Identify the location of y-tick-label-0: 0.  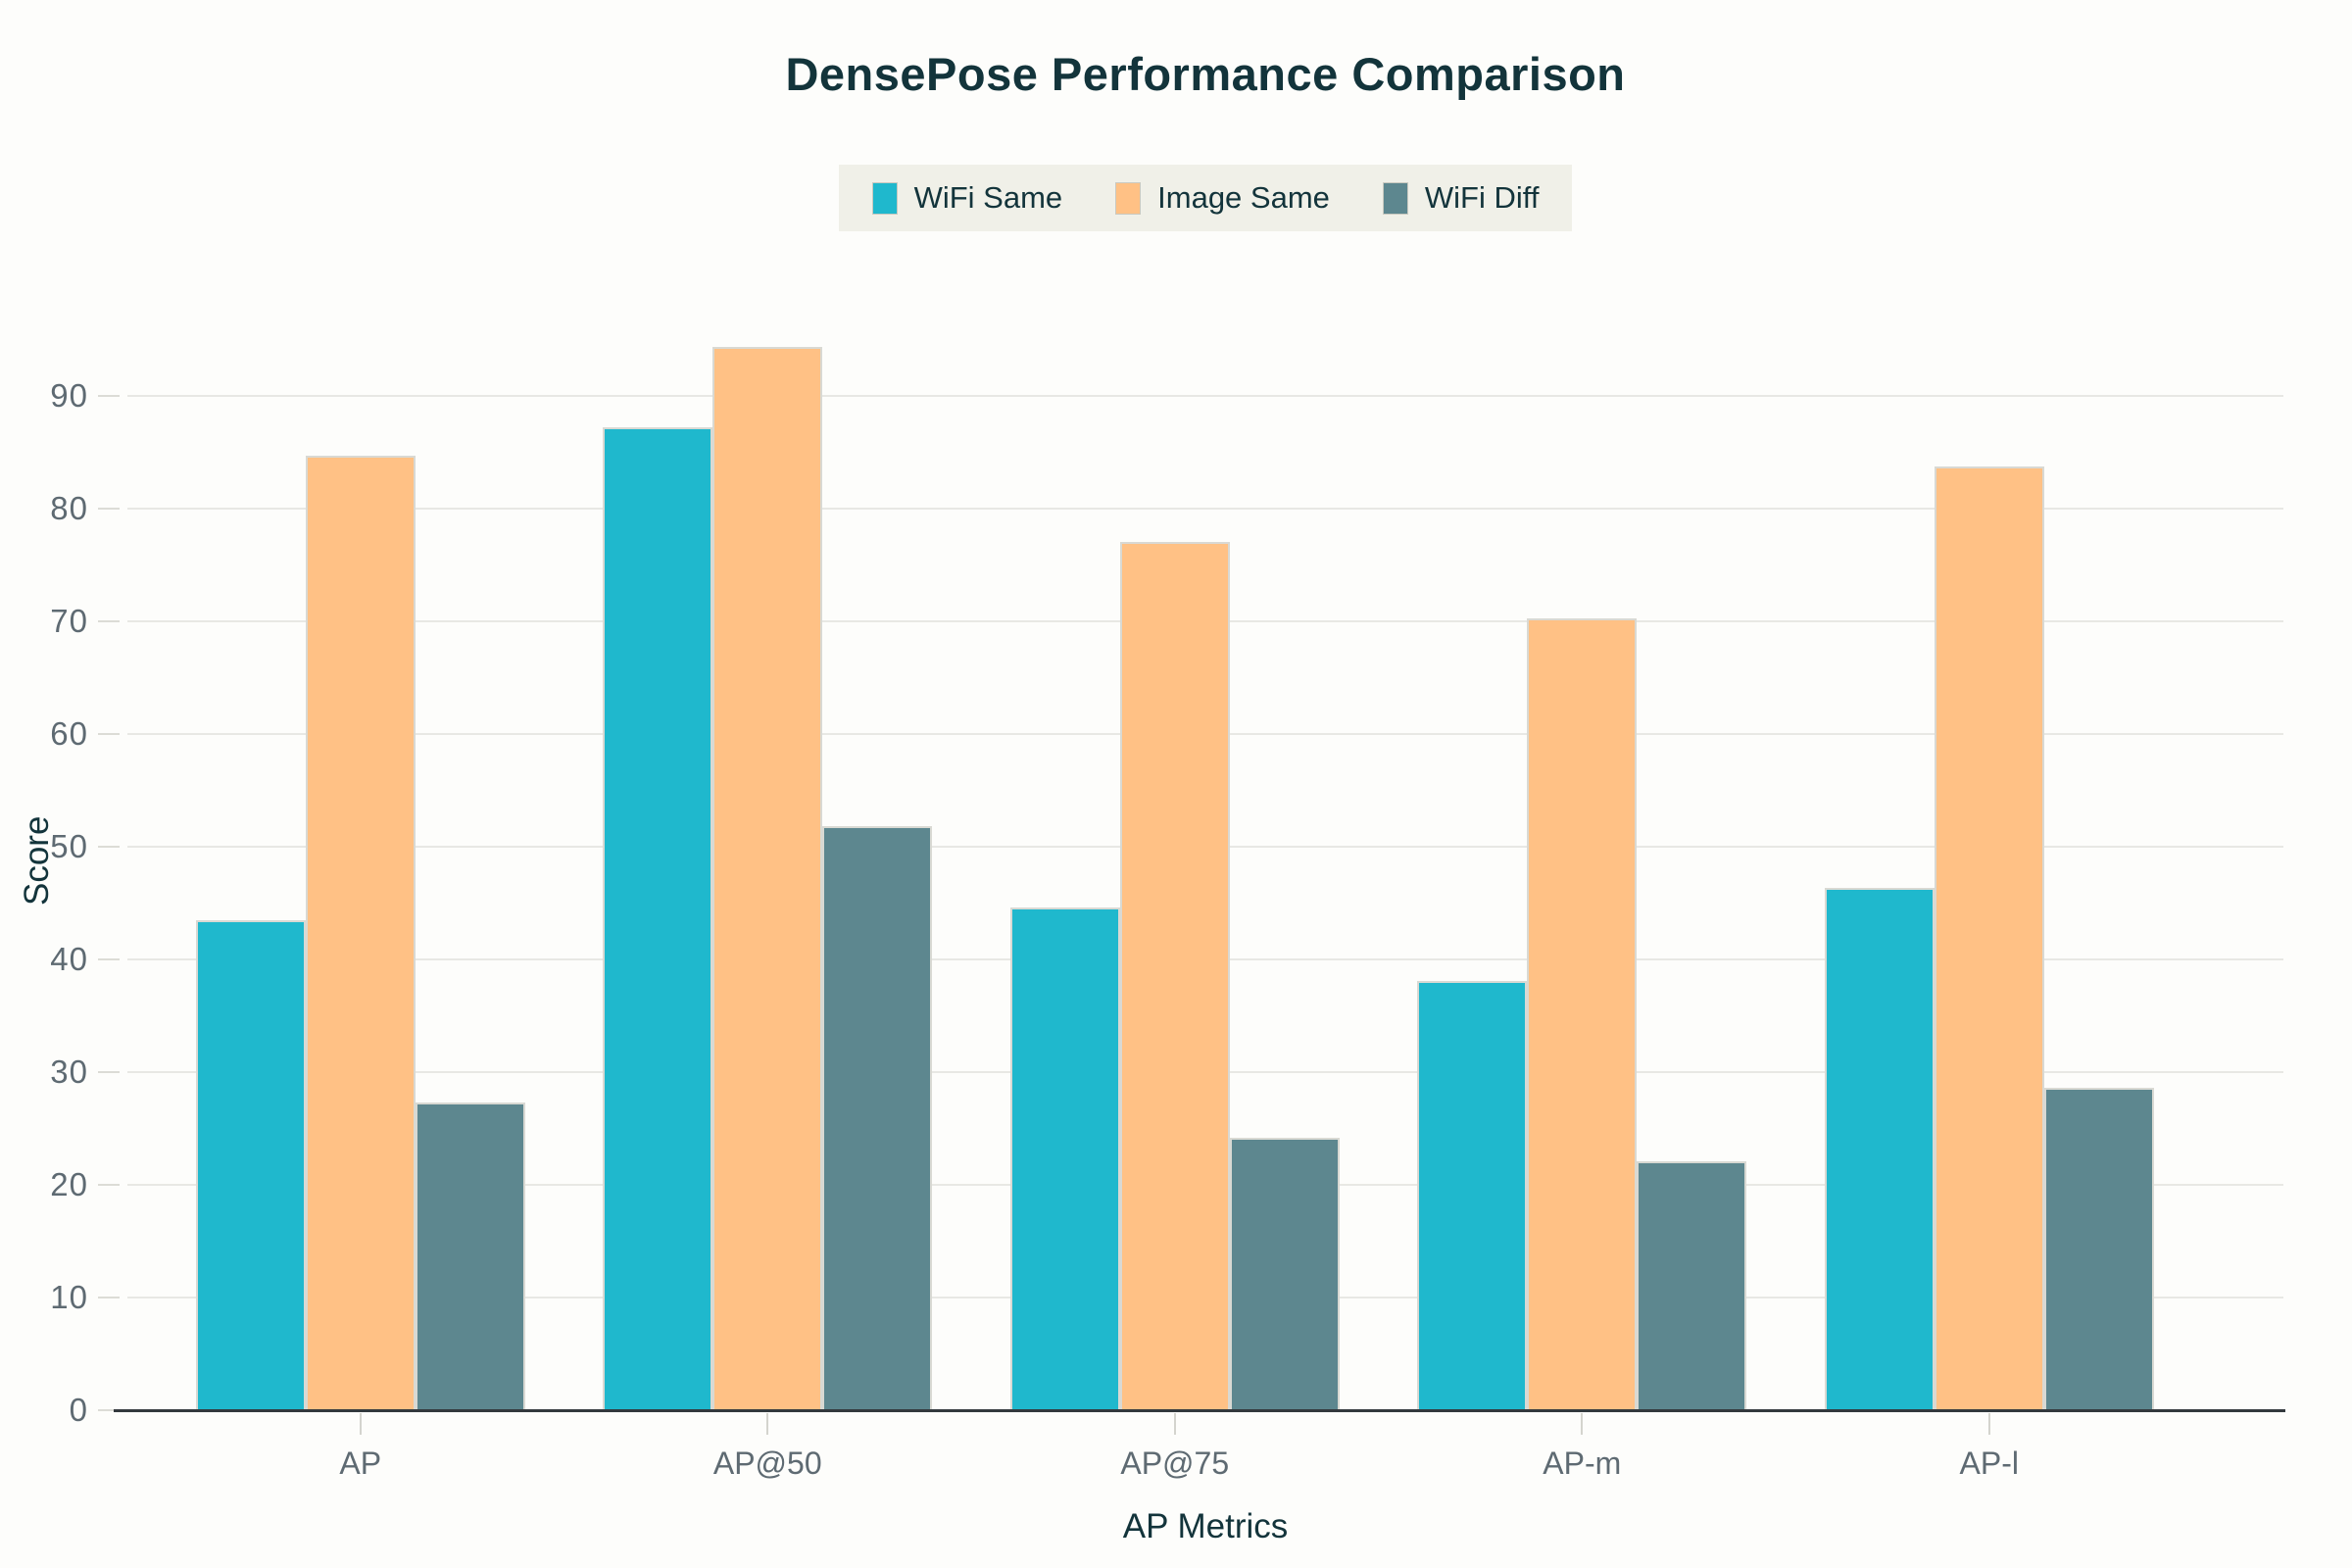
(78, 1410).